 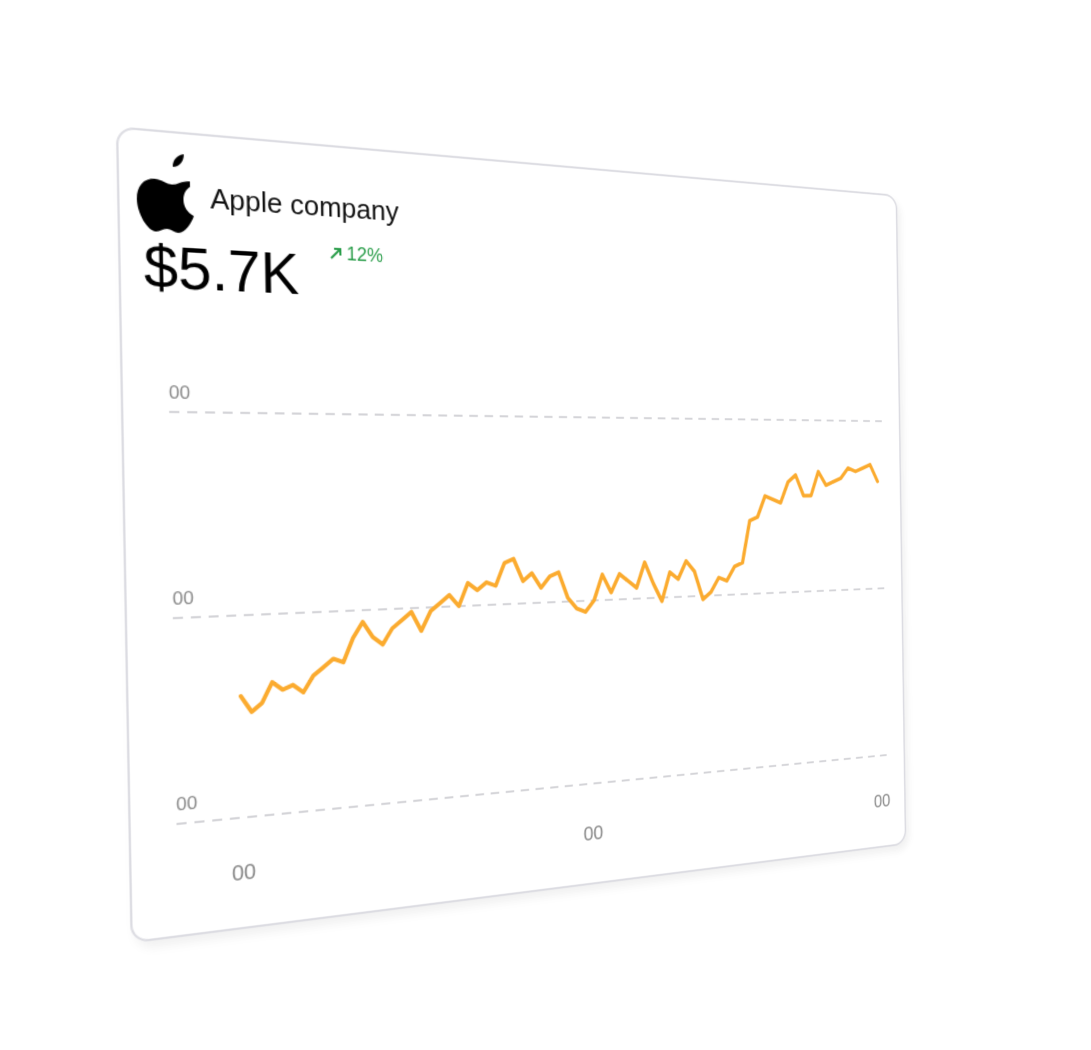 I want to click on company-name: Apple company, so click(x=305, y=205).